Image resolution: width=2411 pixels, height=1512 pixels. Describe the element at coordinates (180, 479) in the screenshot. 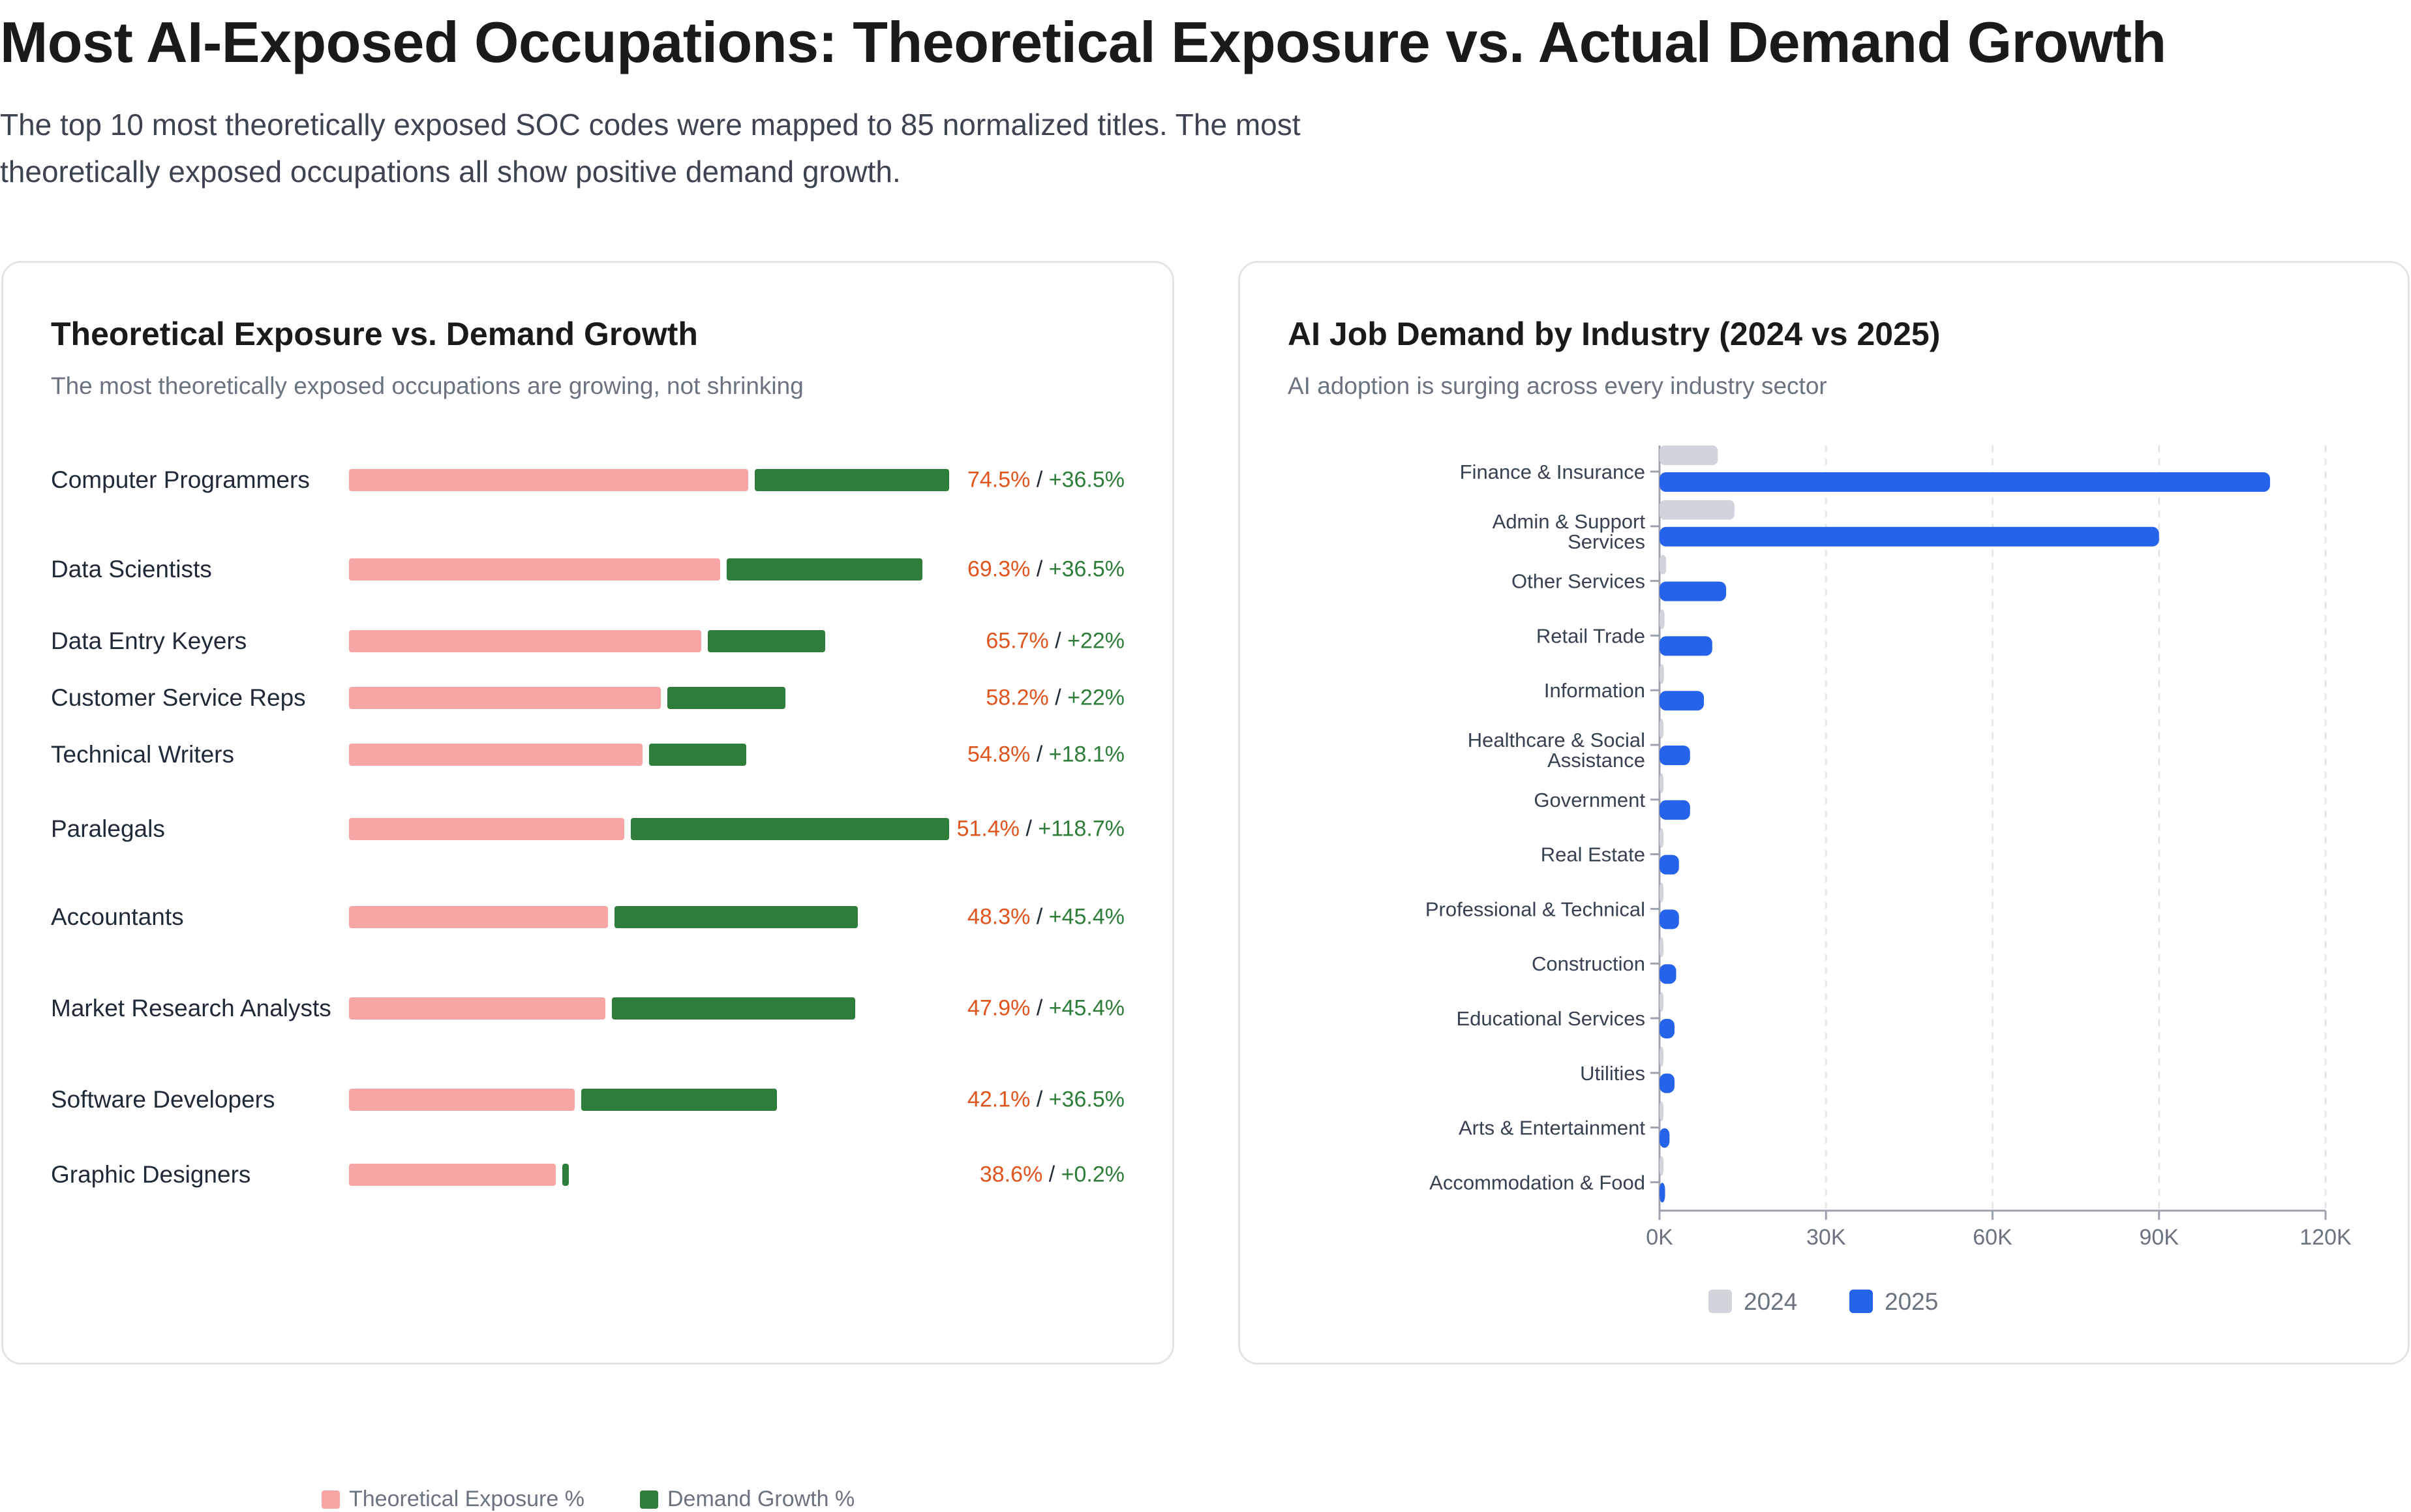

I see `row-label: Computer Programmers` at that location.